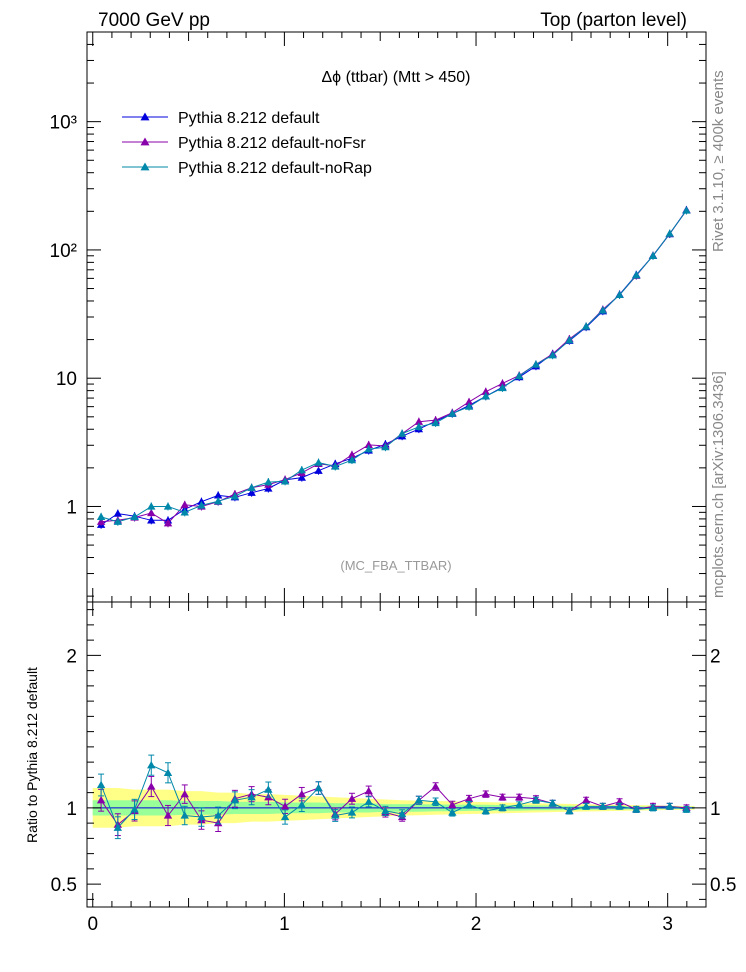 The image size is (746, 972). Describe the element at coordinates (393, 797) in the screenshot. I see `ratio-plot-marks` at that location.